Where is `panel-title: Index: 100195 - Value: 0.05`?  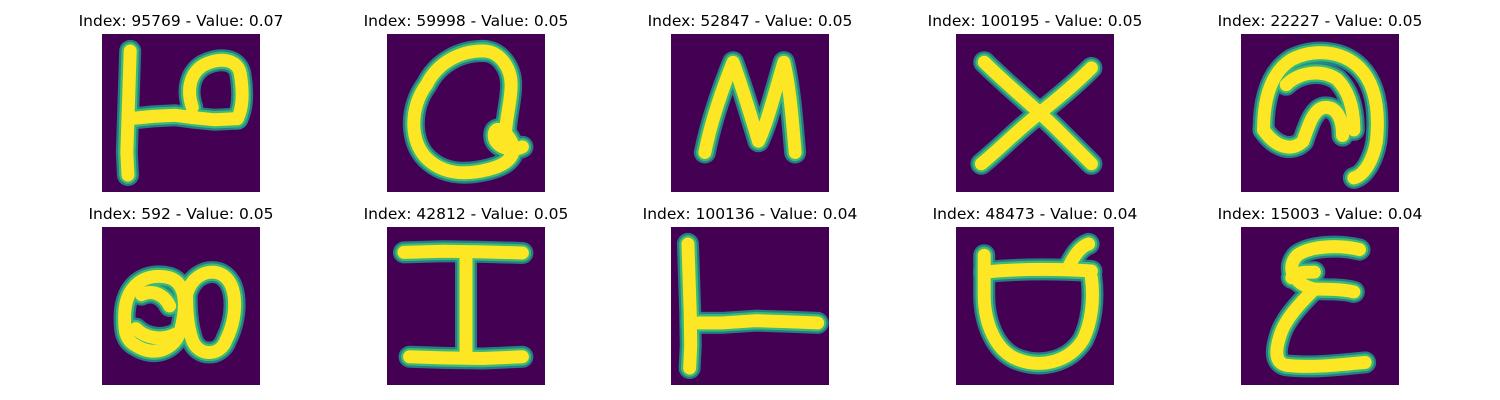 panel-title: Index: 100195 - Value: 0.05 is located at coordinates (1035, 21).